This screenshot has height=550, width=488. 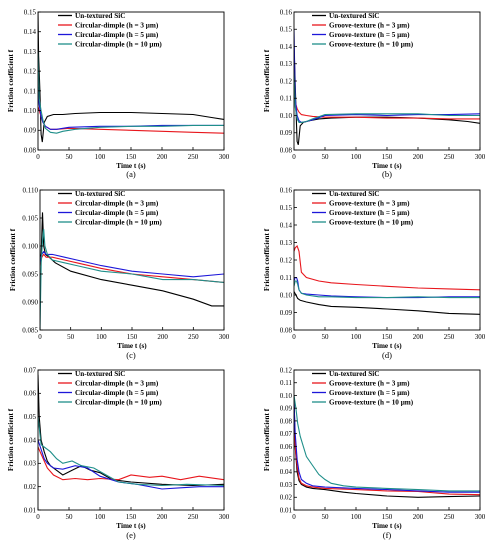 What do you see at coordinates (286, 510) in the screenshot?
I see `y-tick-label: 0.01` at bounding box center [286, 510].